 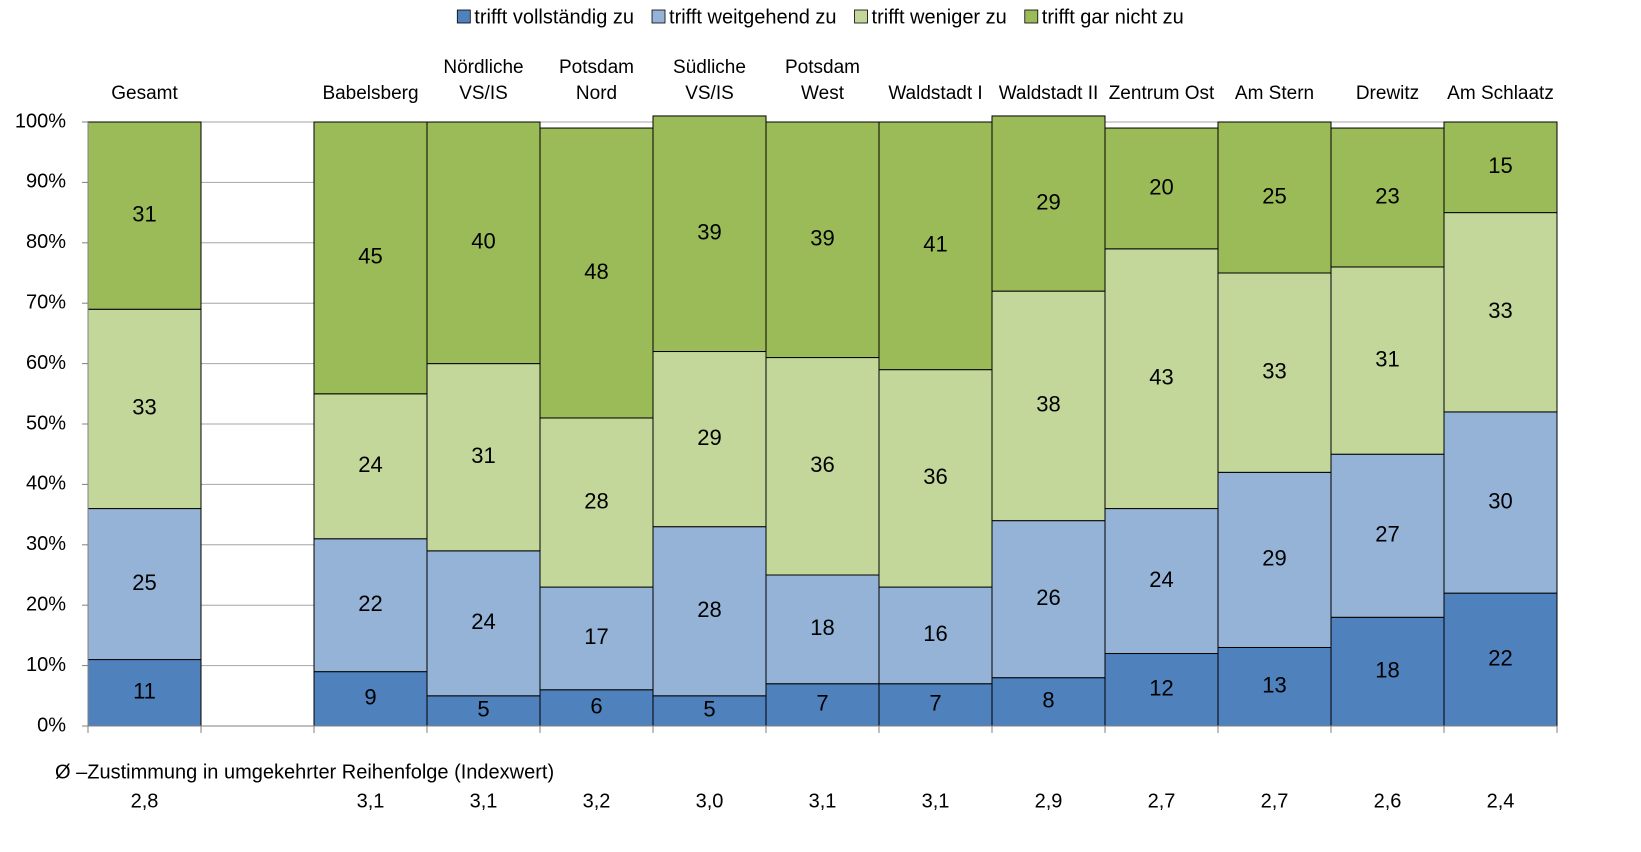 What do you see at coordinates (1048, 597) in the screenshot?
I see `data-label: 26` at bounding box center [1048, 597].